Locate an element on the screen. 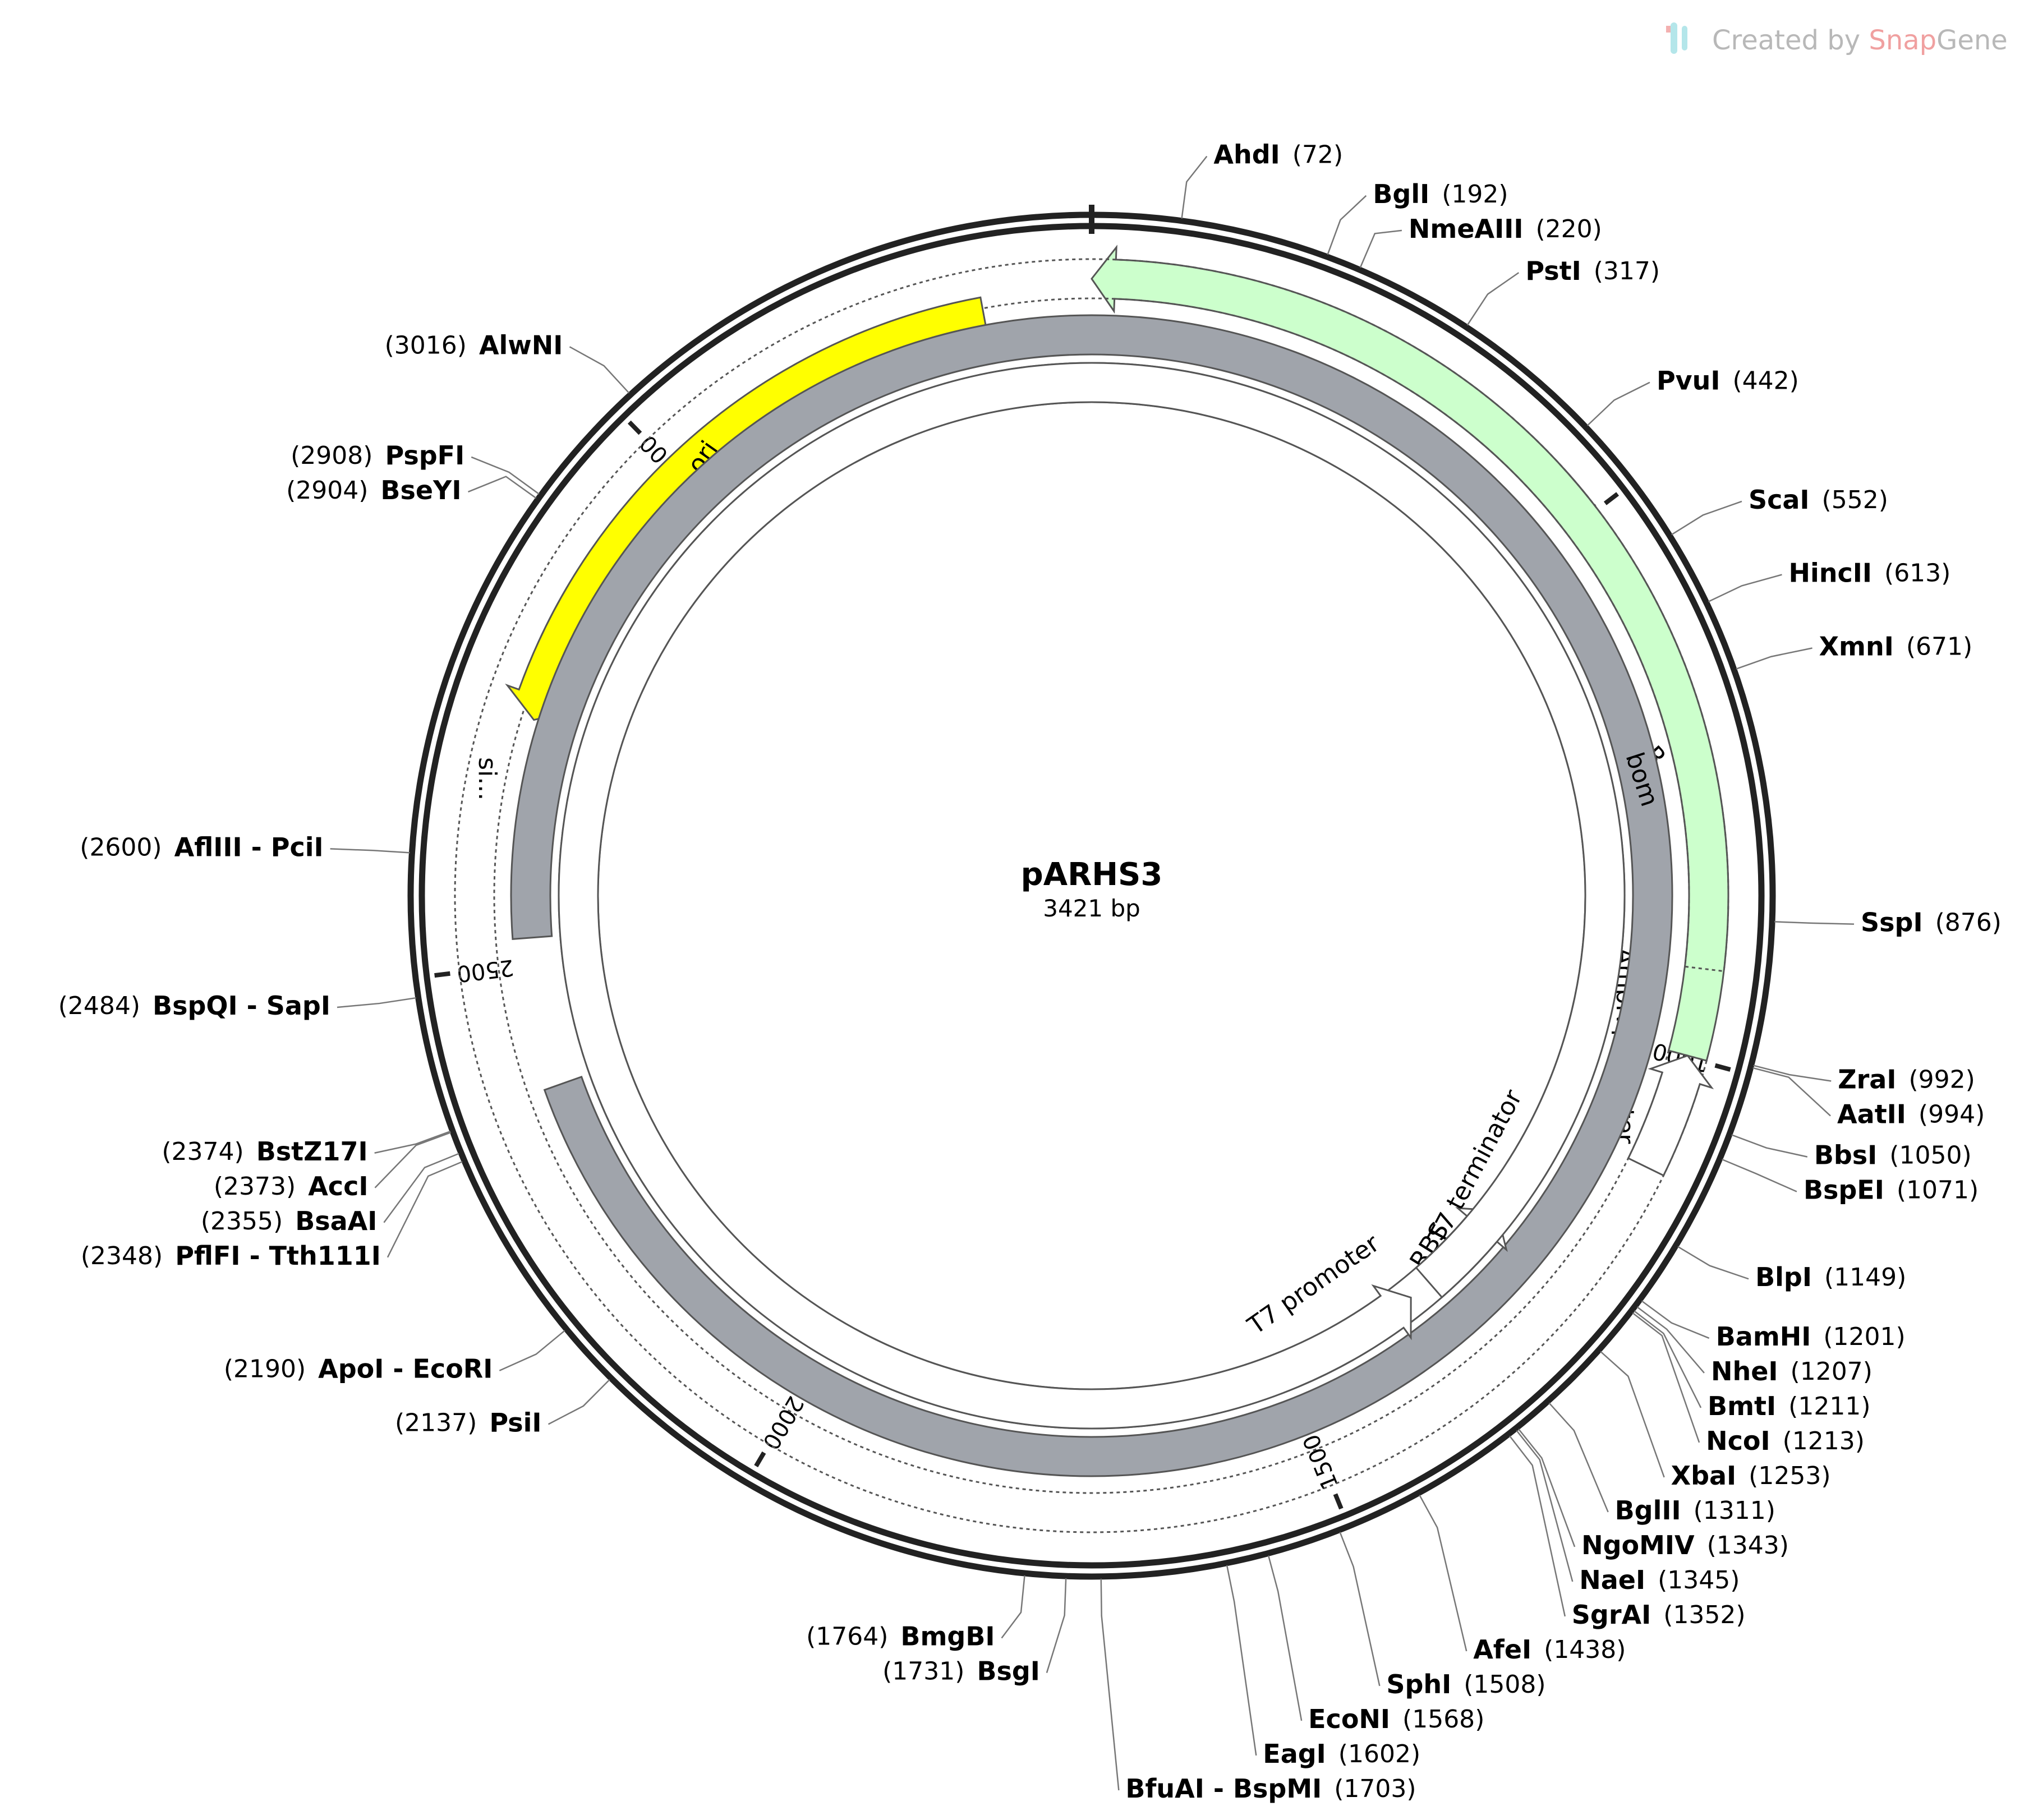  site-bseyi: (2904) BseYI is located at coordinates (411, 489).